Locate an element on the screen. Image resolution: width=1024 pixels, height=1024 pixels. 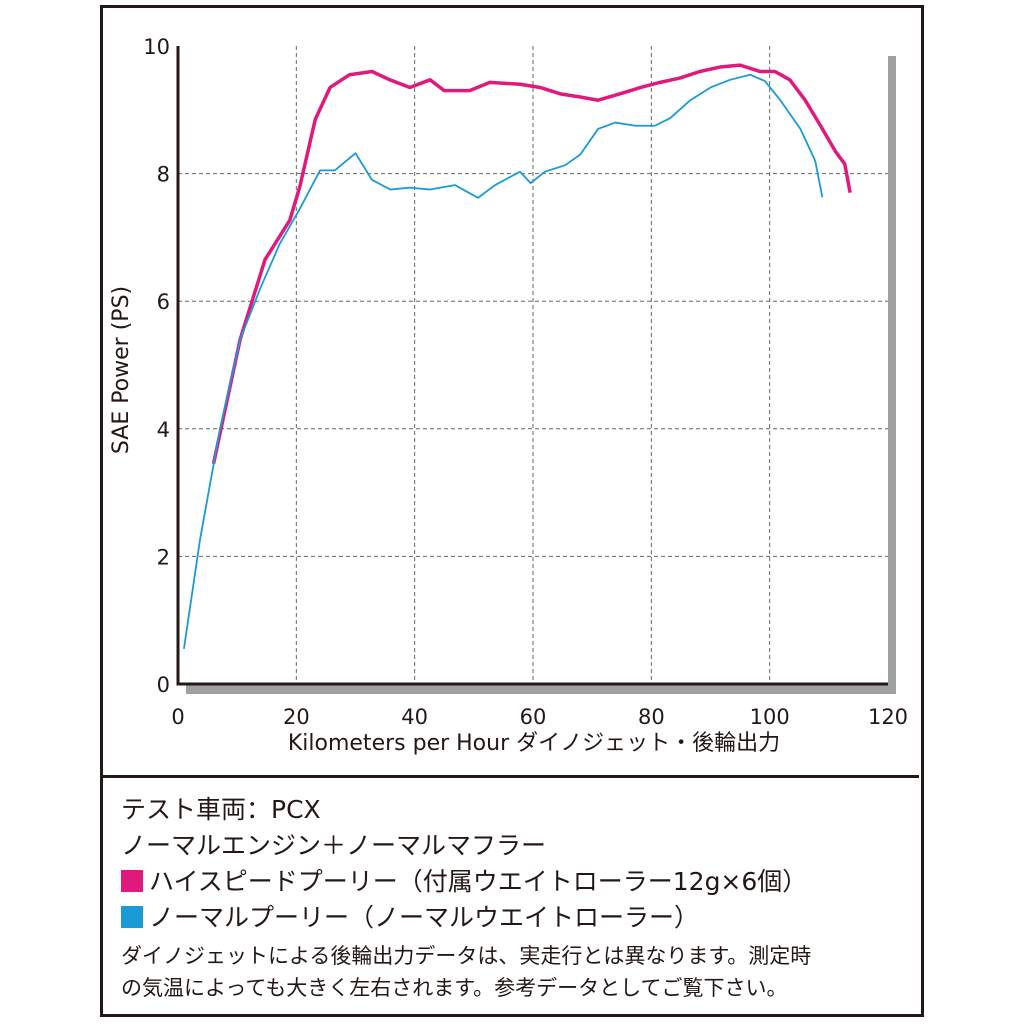
x-tick-label: 60 is located at coordinates (533, 717).